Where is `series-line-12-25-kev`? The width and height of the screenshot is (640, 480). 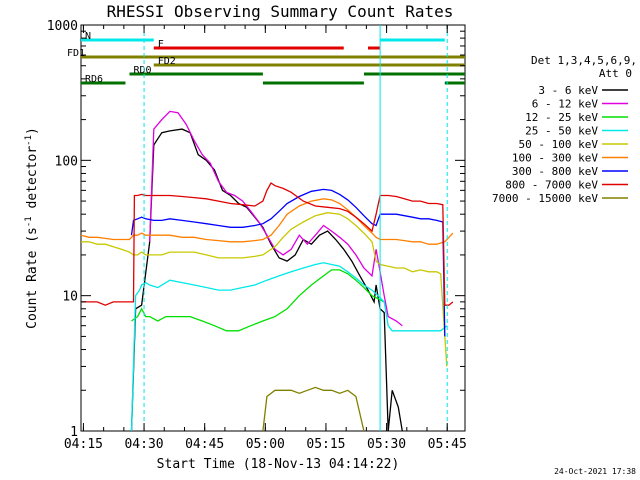 series-line-12-25-kev is located at coordinates (258, 300).